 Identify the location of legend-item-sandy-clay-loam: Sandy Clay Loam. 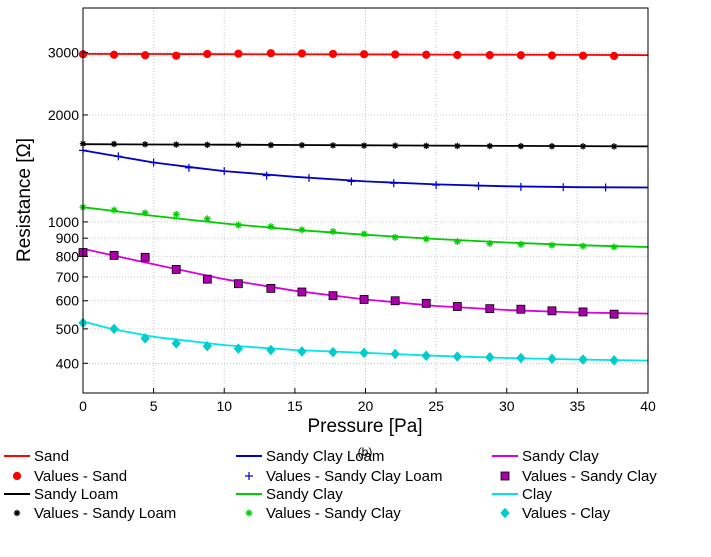
(310, 456).